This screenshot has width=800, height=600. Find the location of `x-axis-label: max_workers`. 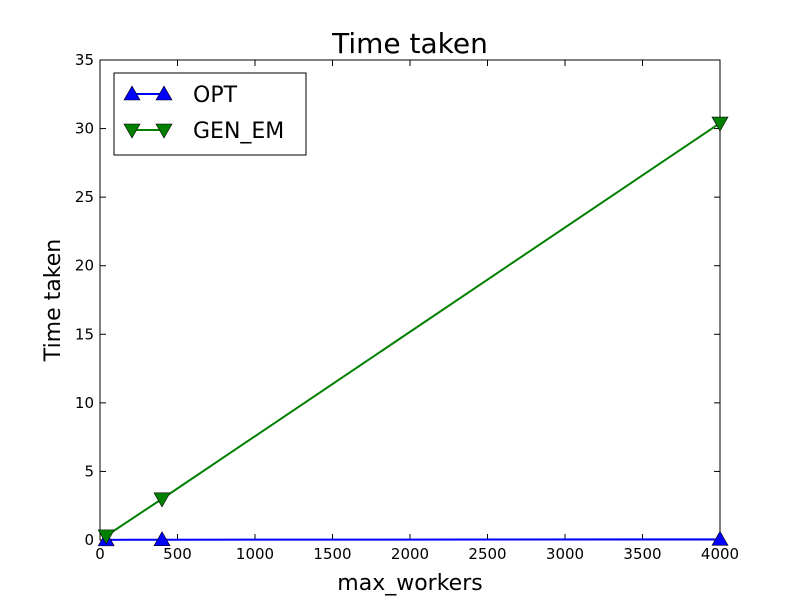

x-axis-label: max_workers is located at coordinates (409, 583).